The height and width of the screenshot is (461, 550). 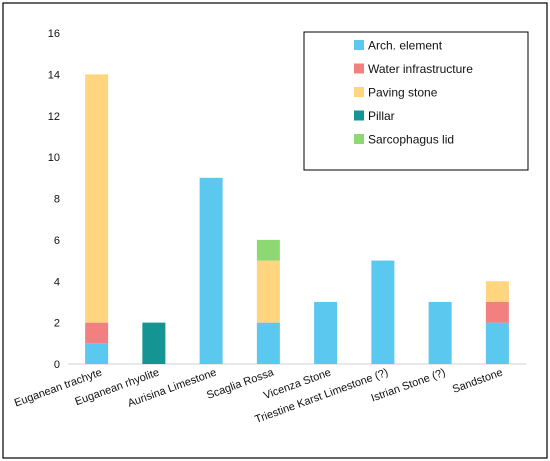 I want to click on legend-label: Water infrastructure, so click(x=420, y=69).